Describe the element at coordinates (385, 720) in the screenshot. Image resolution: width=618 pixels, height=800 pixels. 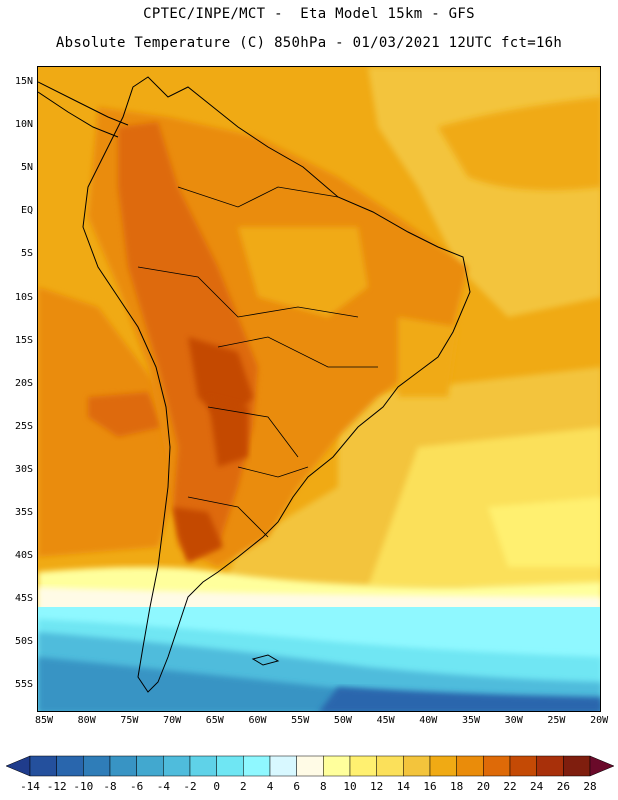
I see `lon-tick-label: 45W` at that location.